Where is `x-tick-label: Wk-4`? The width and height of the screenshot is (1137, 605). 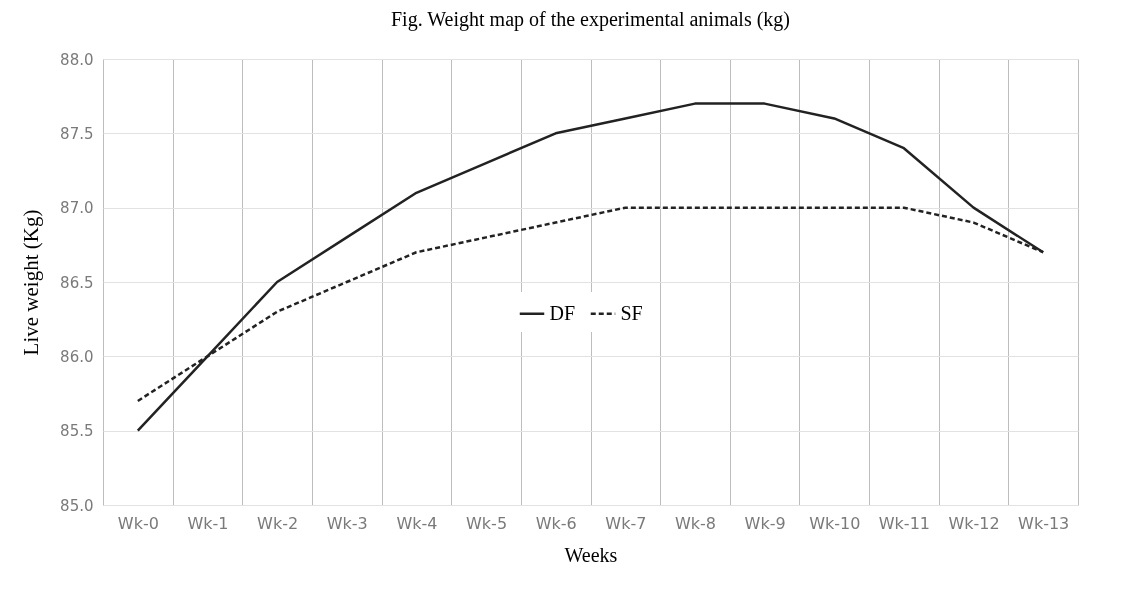 x-tick-label: Wk-4 is located at coordinates (417, 523).